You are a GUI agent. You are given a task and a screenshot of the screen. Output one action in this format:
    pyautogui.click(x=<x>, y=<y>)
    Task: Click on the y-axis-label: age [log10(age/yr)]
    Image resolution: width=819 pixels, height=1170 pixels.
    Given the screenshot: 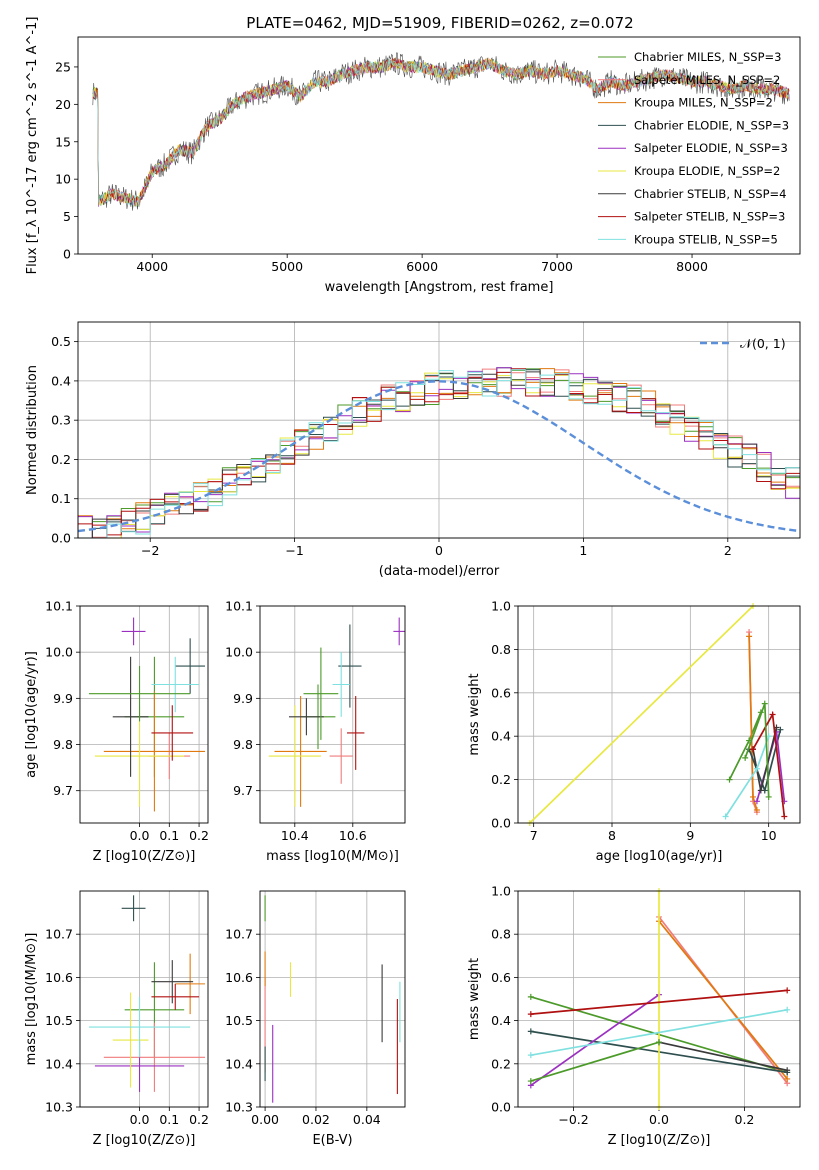 What is the action you would take?
    pyautogui.click(x=31, y=714)
    